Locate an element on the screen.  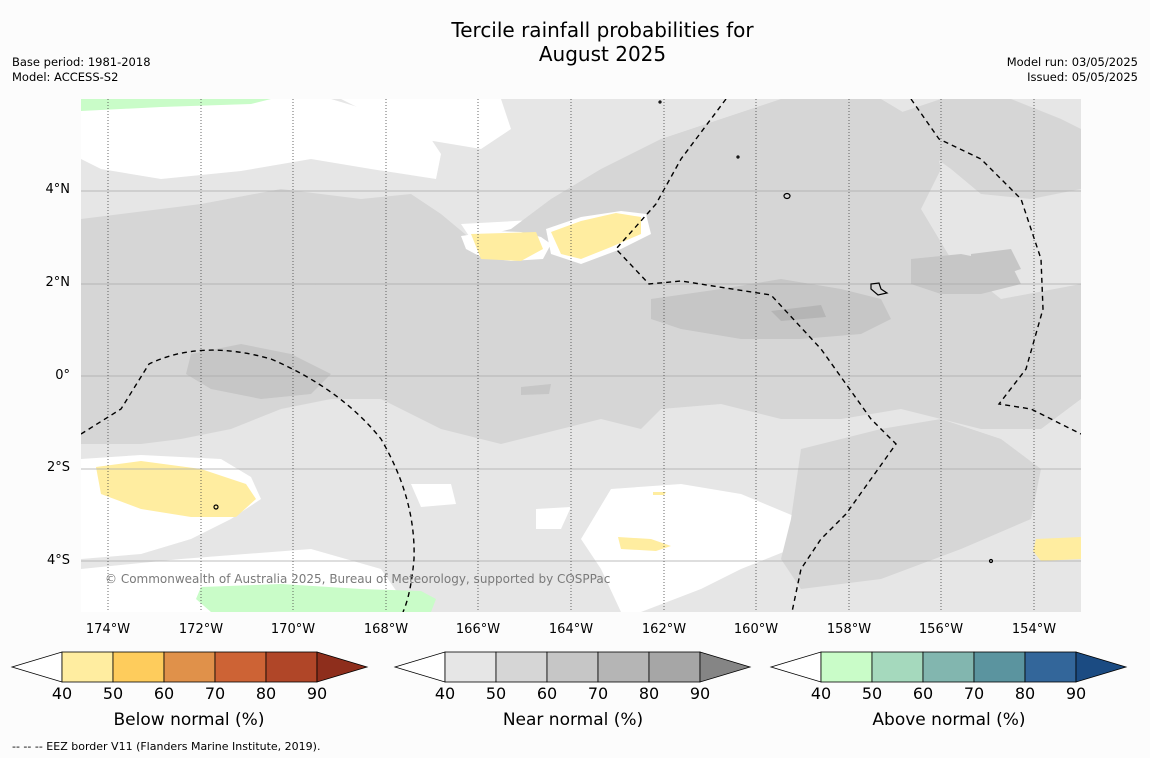
x-tick-label: 174°W is located at coordinates (108, 629).